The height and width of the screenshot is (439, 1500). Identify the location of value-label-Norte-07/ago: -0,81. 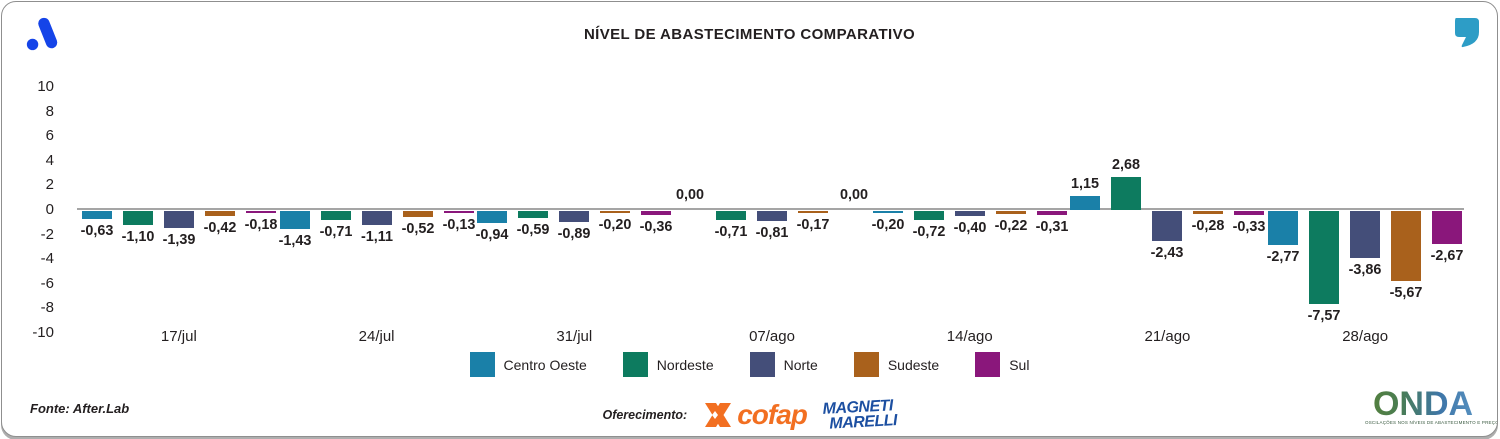
(772, 232).